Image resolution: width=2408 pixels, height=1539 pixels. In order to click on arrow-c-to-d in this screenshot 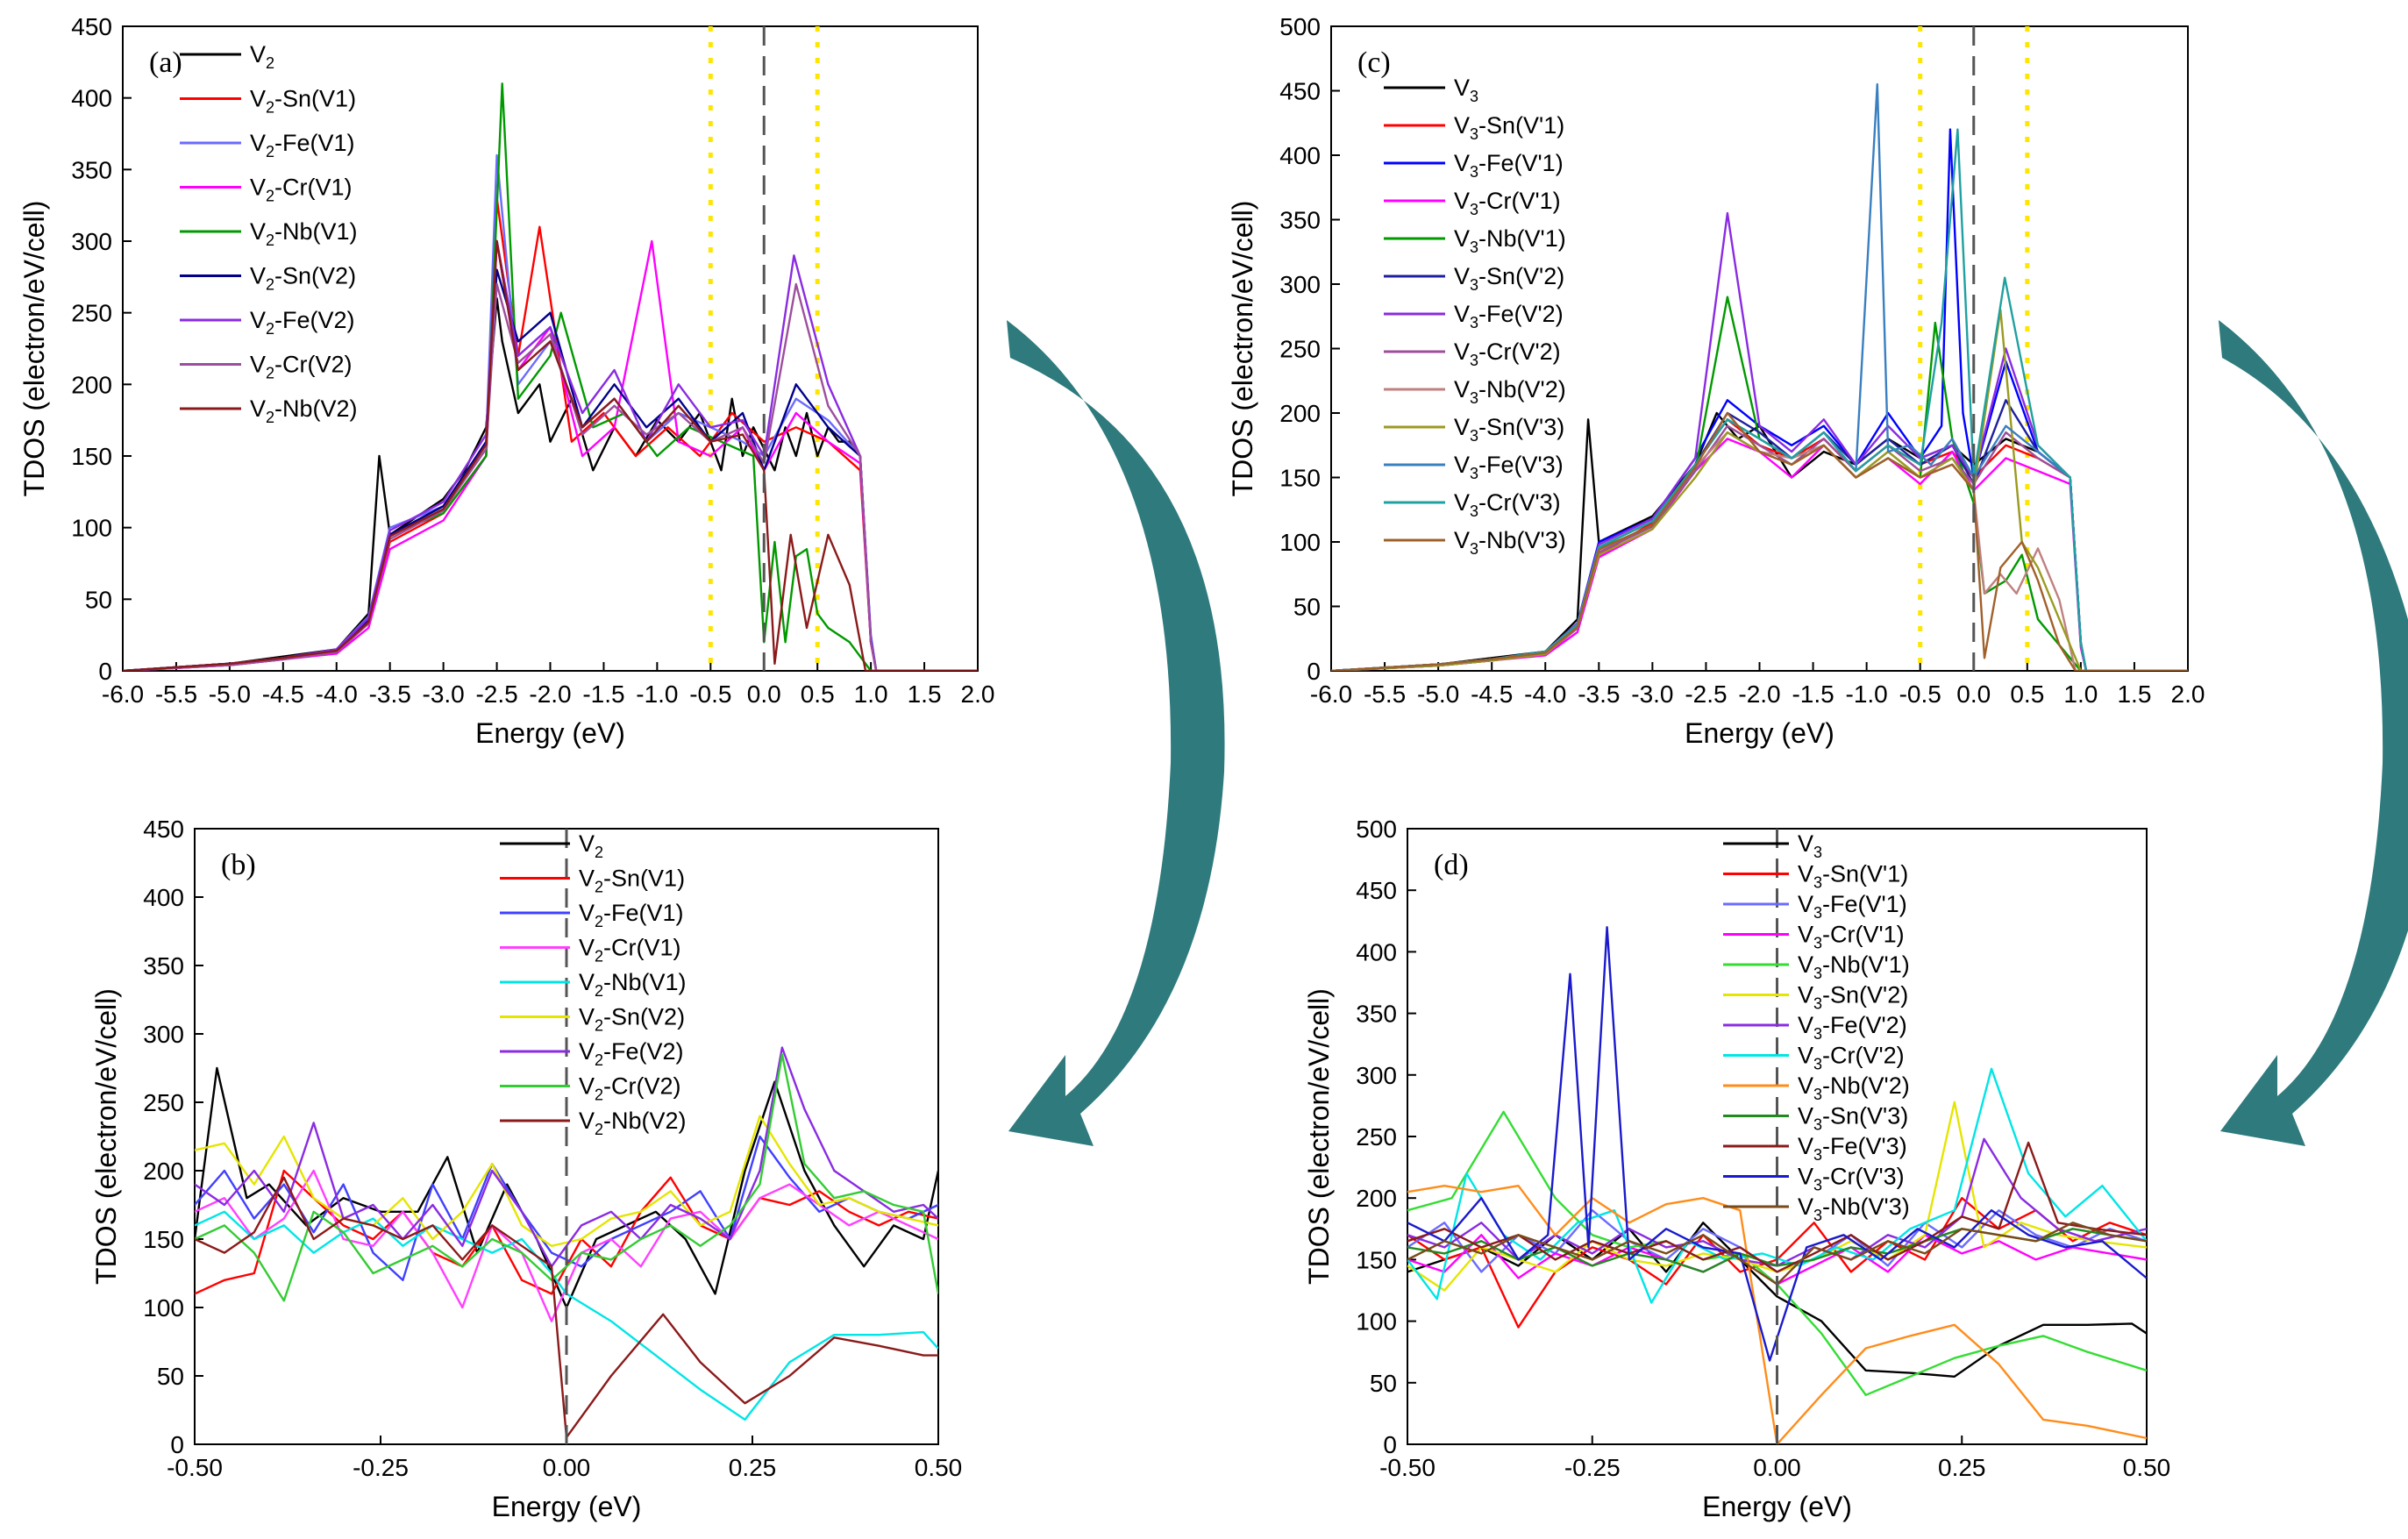, I will do `click(2313, 733)`.